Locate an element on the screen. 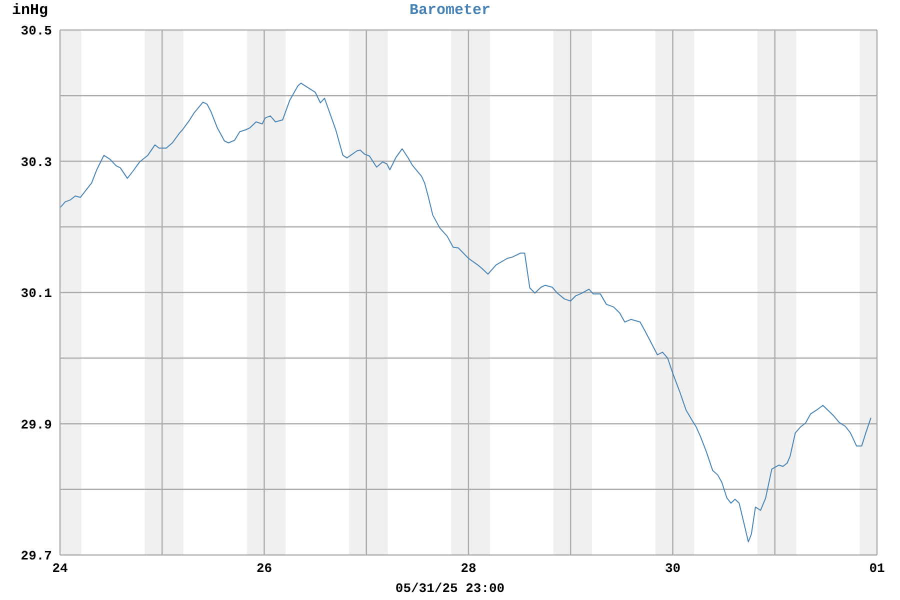 Image resolution: width=900 pixels, height=600 pixels. chart-title: Barometer is located at coordinates (449, 10).